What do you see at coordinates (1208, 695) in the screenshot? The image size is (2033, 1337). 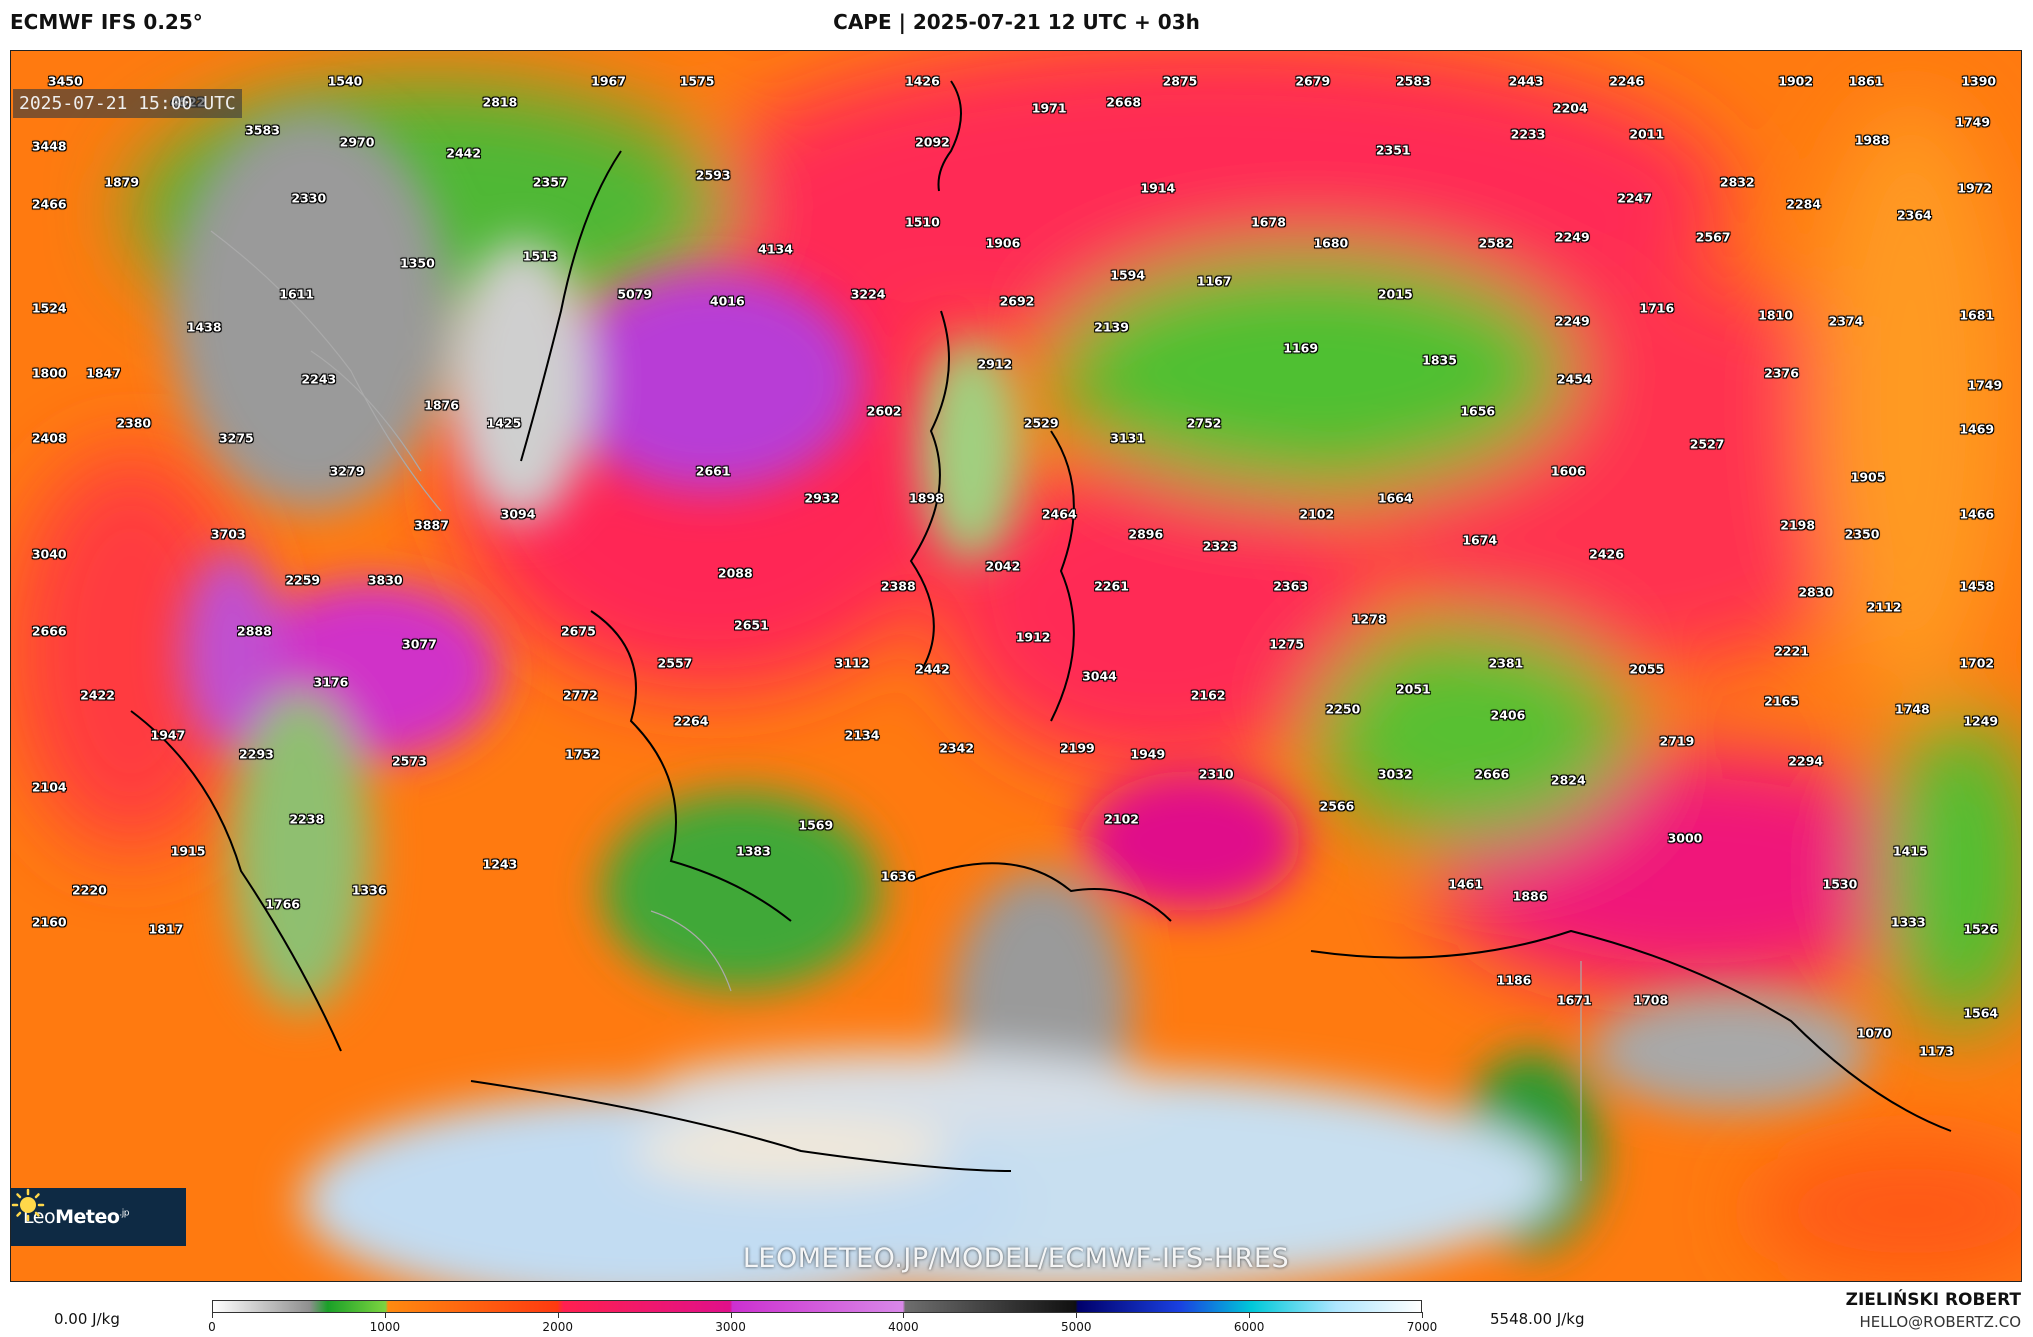 I see `cape-value-label: 2162` at bounding box center [1208, 695].